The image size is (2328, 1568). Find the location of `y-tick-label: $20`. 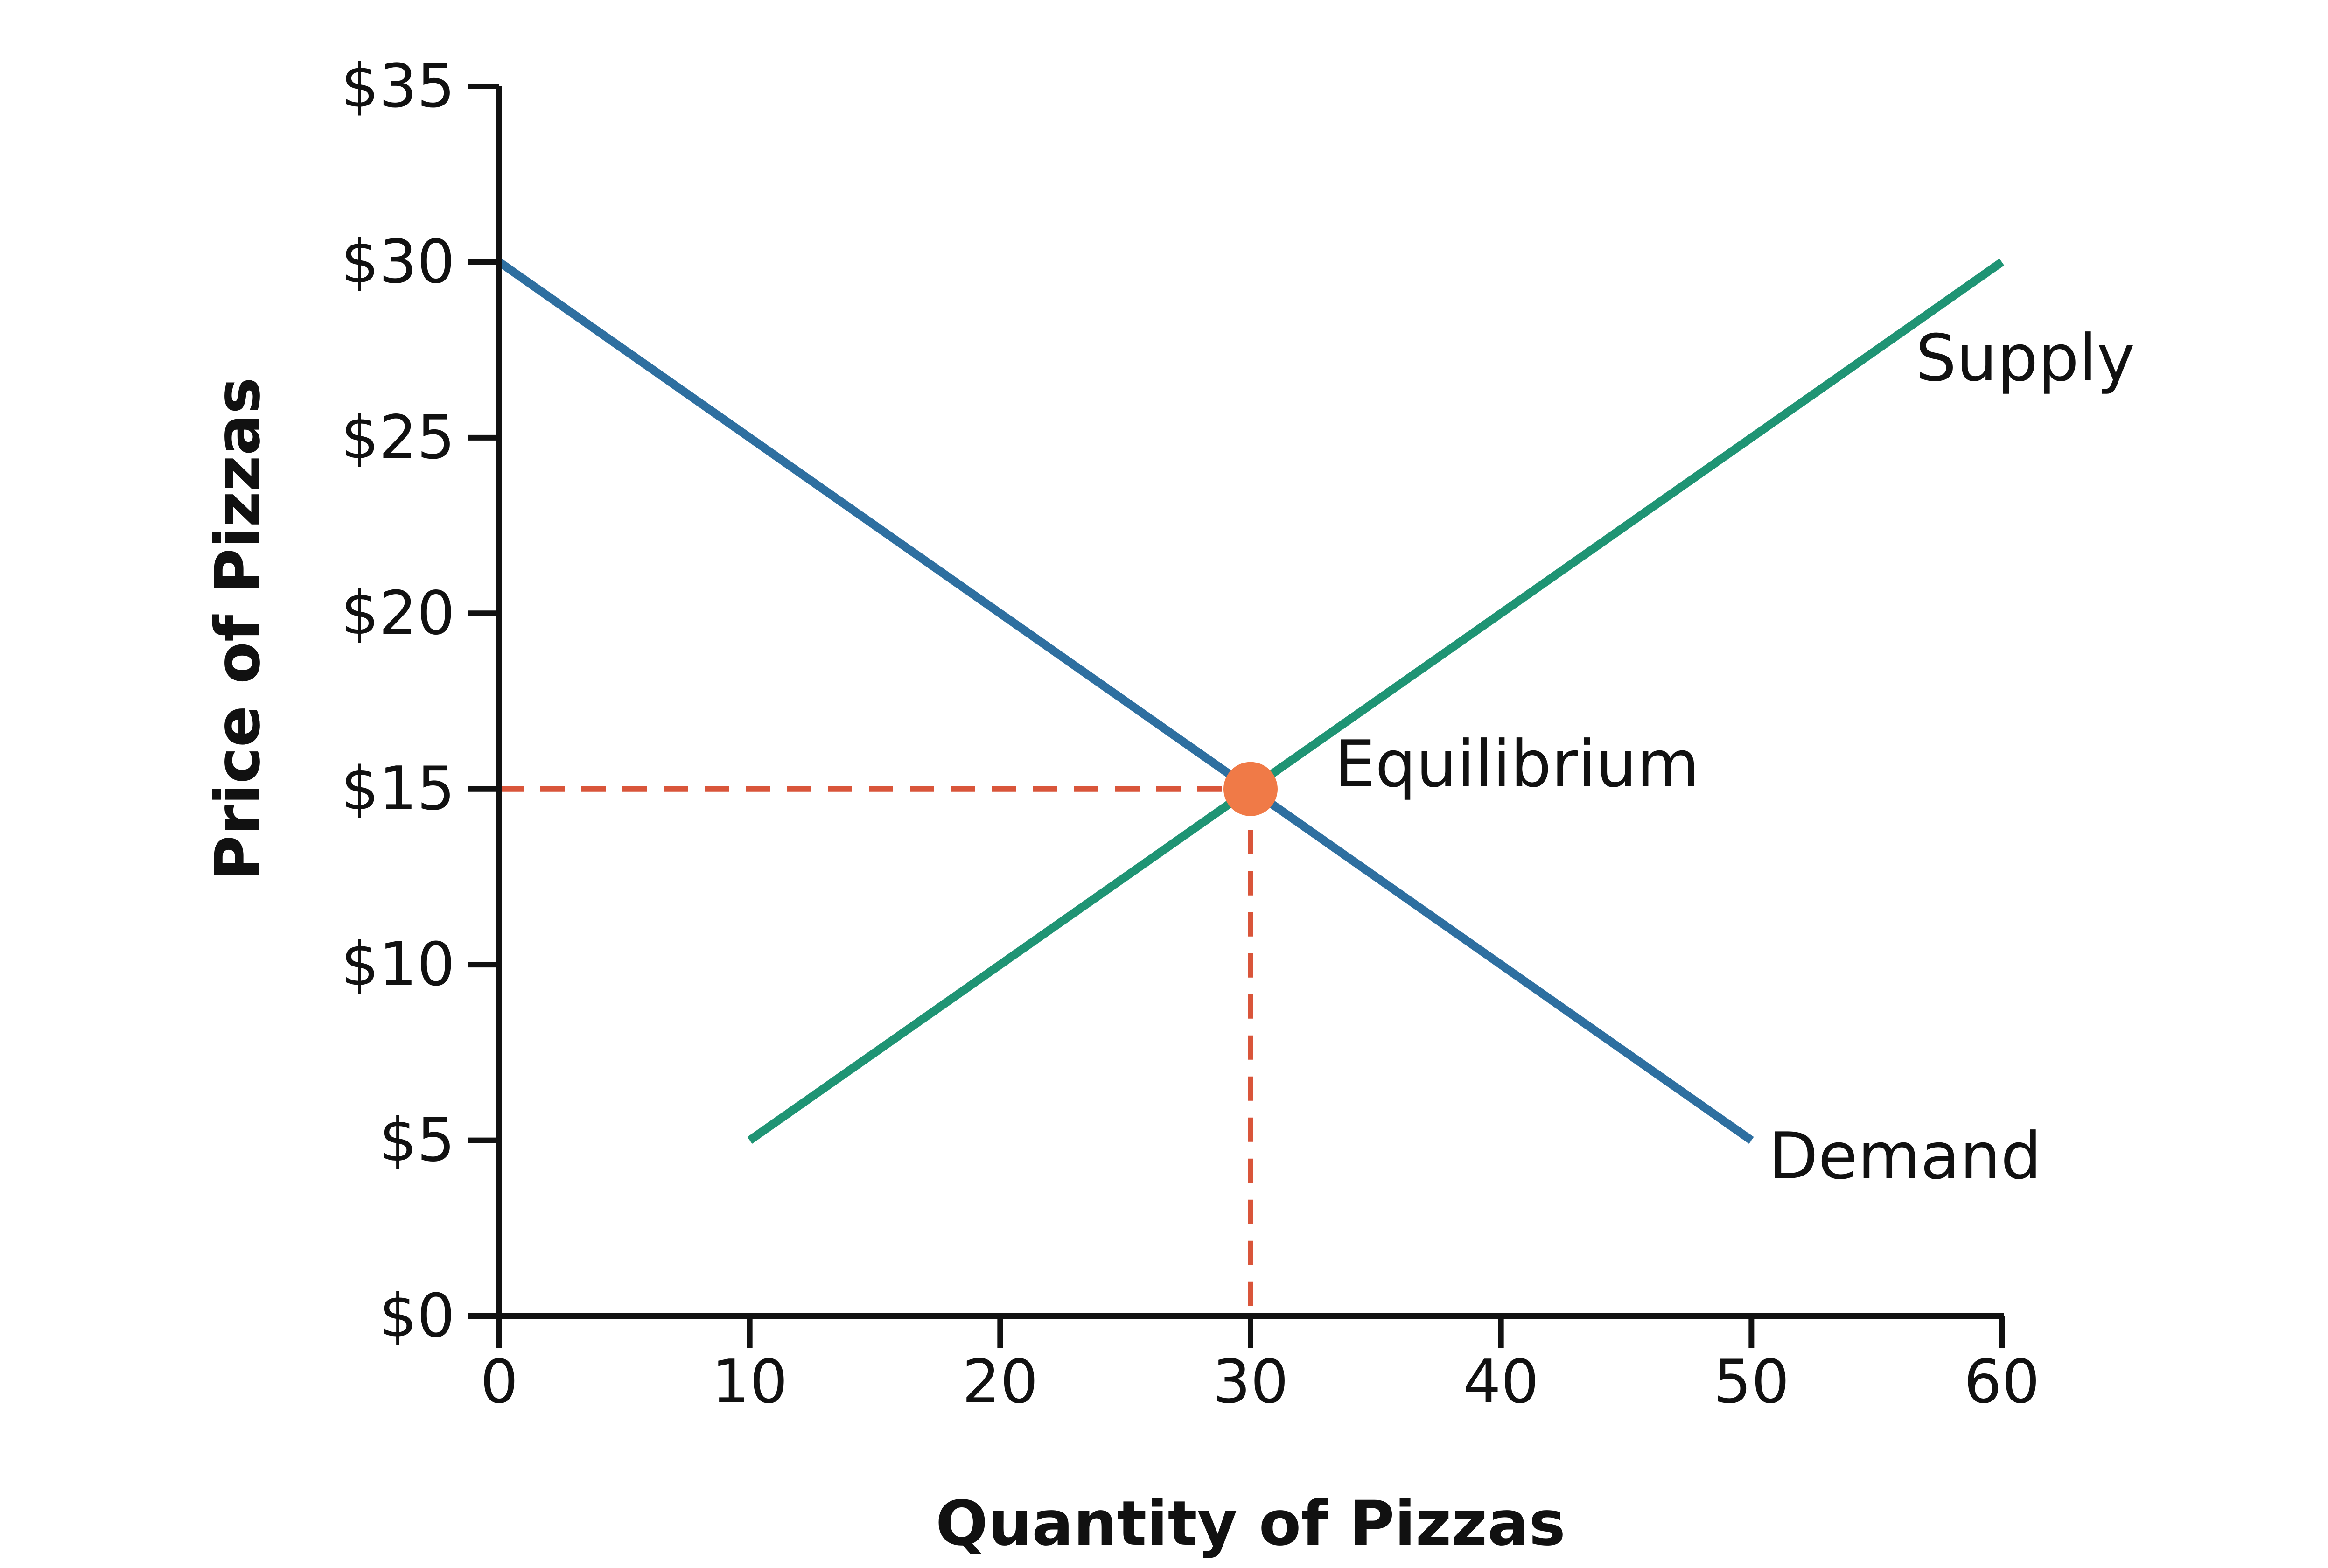

y-tick-label: $20 is located at coordinates (398, 613).